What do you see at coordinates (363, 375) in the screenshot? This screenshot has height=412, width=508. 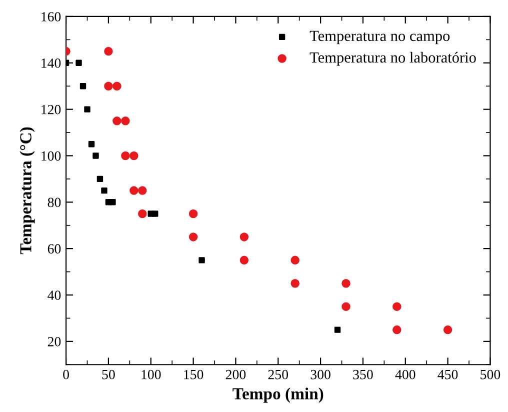 I see `x-tick-label: 350` at bounding box center [363, 375].